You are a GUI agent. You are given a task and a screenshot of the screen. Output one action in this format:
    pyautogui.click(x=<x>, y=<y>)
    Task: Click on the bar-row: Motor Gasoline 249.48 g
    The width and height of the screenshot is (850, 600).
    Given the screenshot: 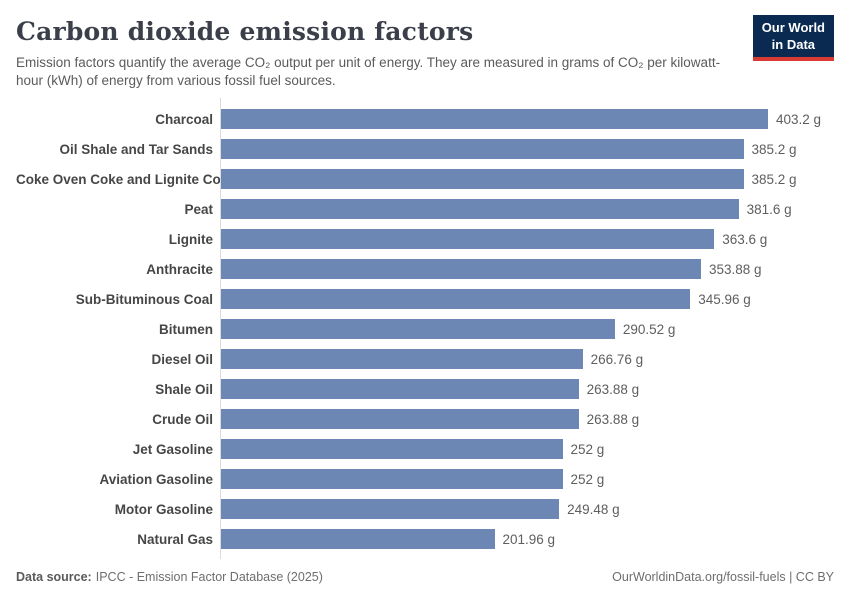 What is the action you would take?
    pyautogui.click(x=425, y=509)
    